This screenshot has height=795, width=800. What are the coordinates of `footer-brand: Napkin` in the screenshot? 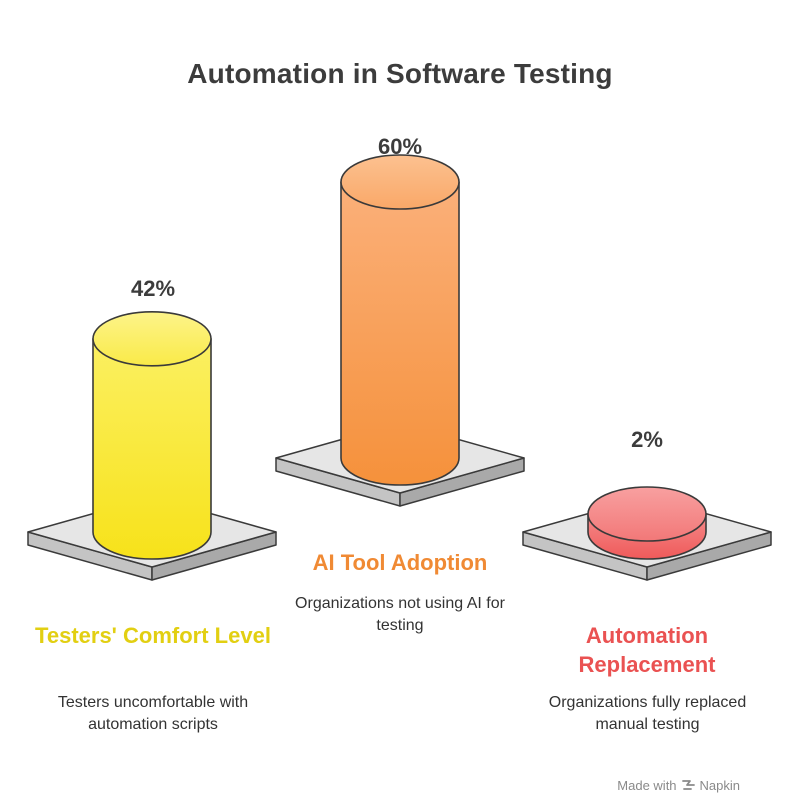 It's located at (710, 785).